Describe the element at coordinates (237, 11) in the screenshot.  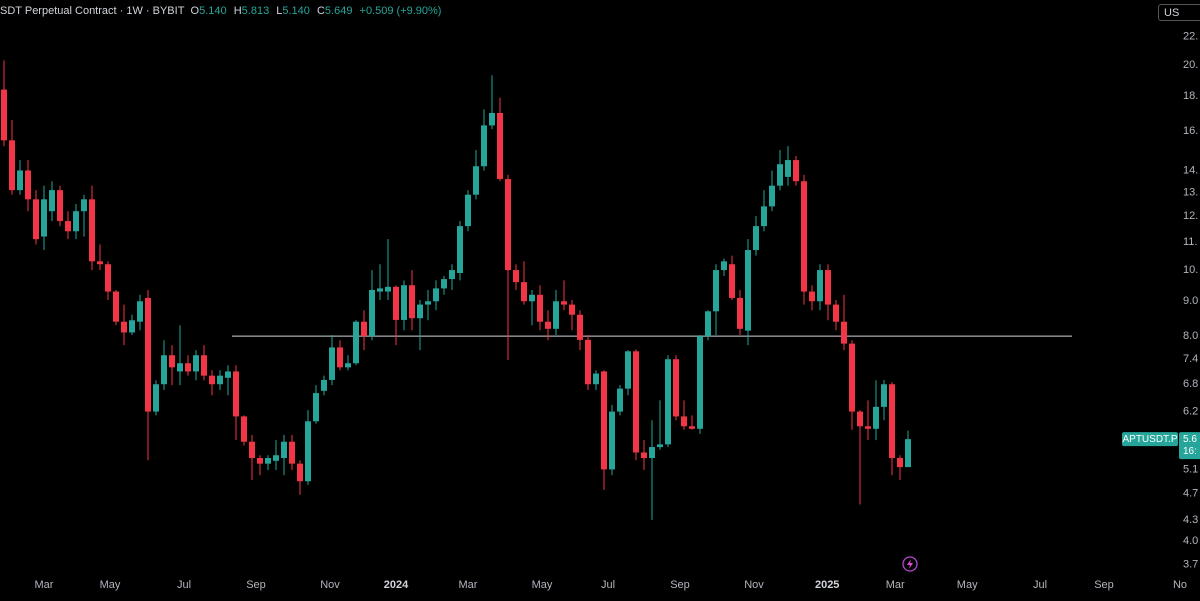
I see `ohlc-key: H` at that location.